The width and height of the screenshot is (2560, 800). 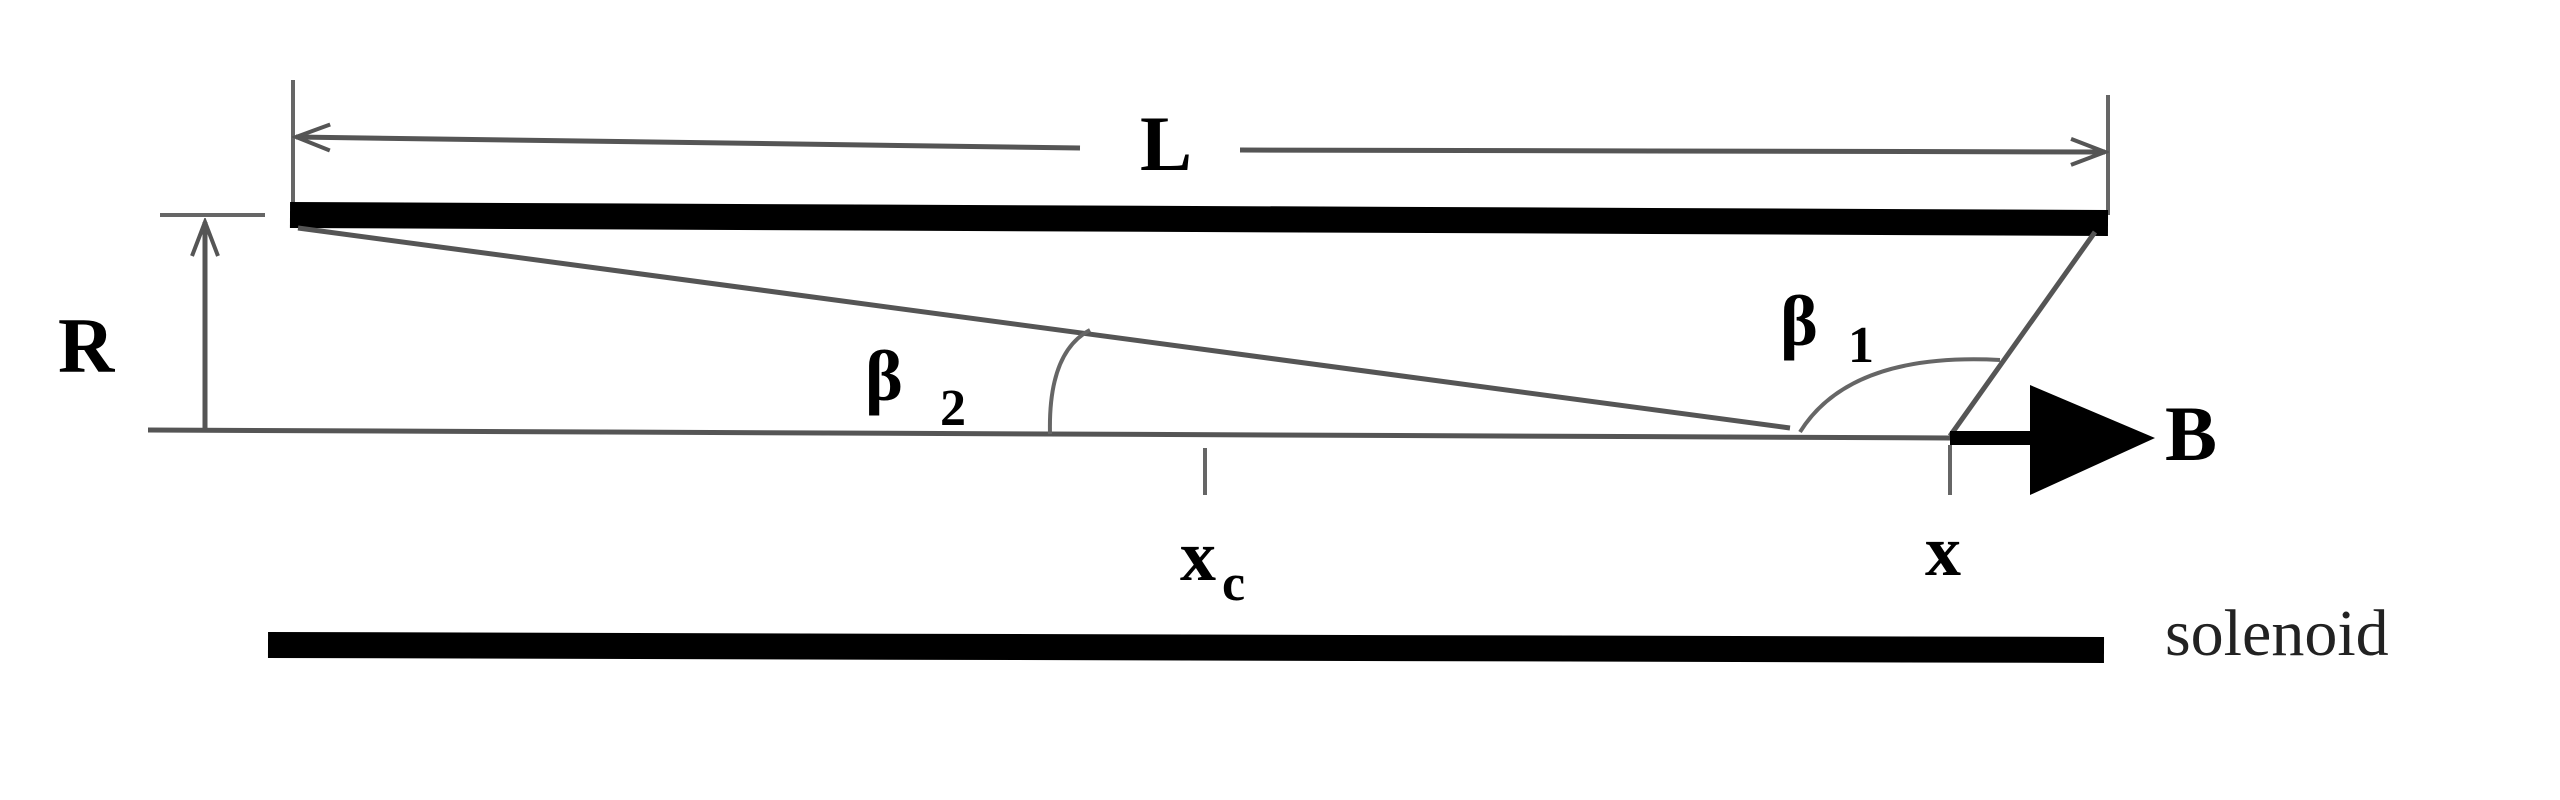 What do you see at coordinates (1899, 395) in the screenshot?
I see `beta1-arc` at bounding box center [1899, 395].